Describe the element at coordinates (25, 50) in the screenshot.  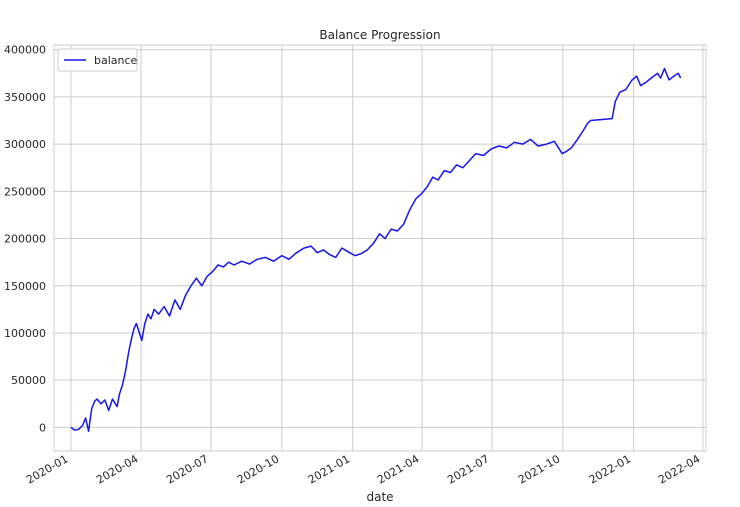
I see `y-tick-label: 400000` at that location.